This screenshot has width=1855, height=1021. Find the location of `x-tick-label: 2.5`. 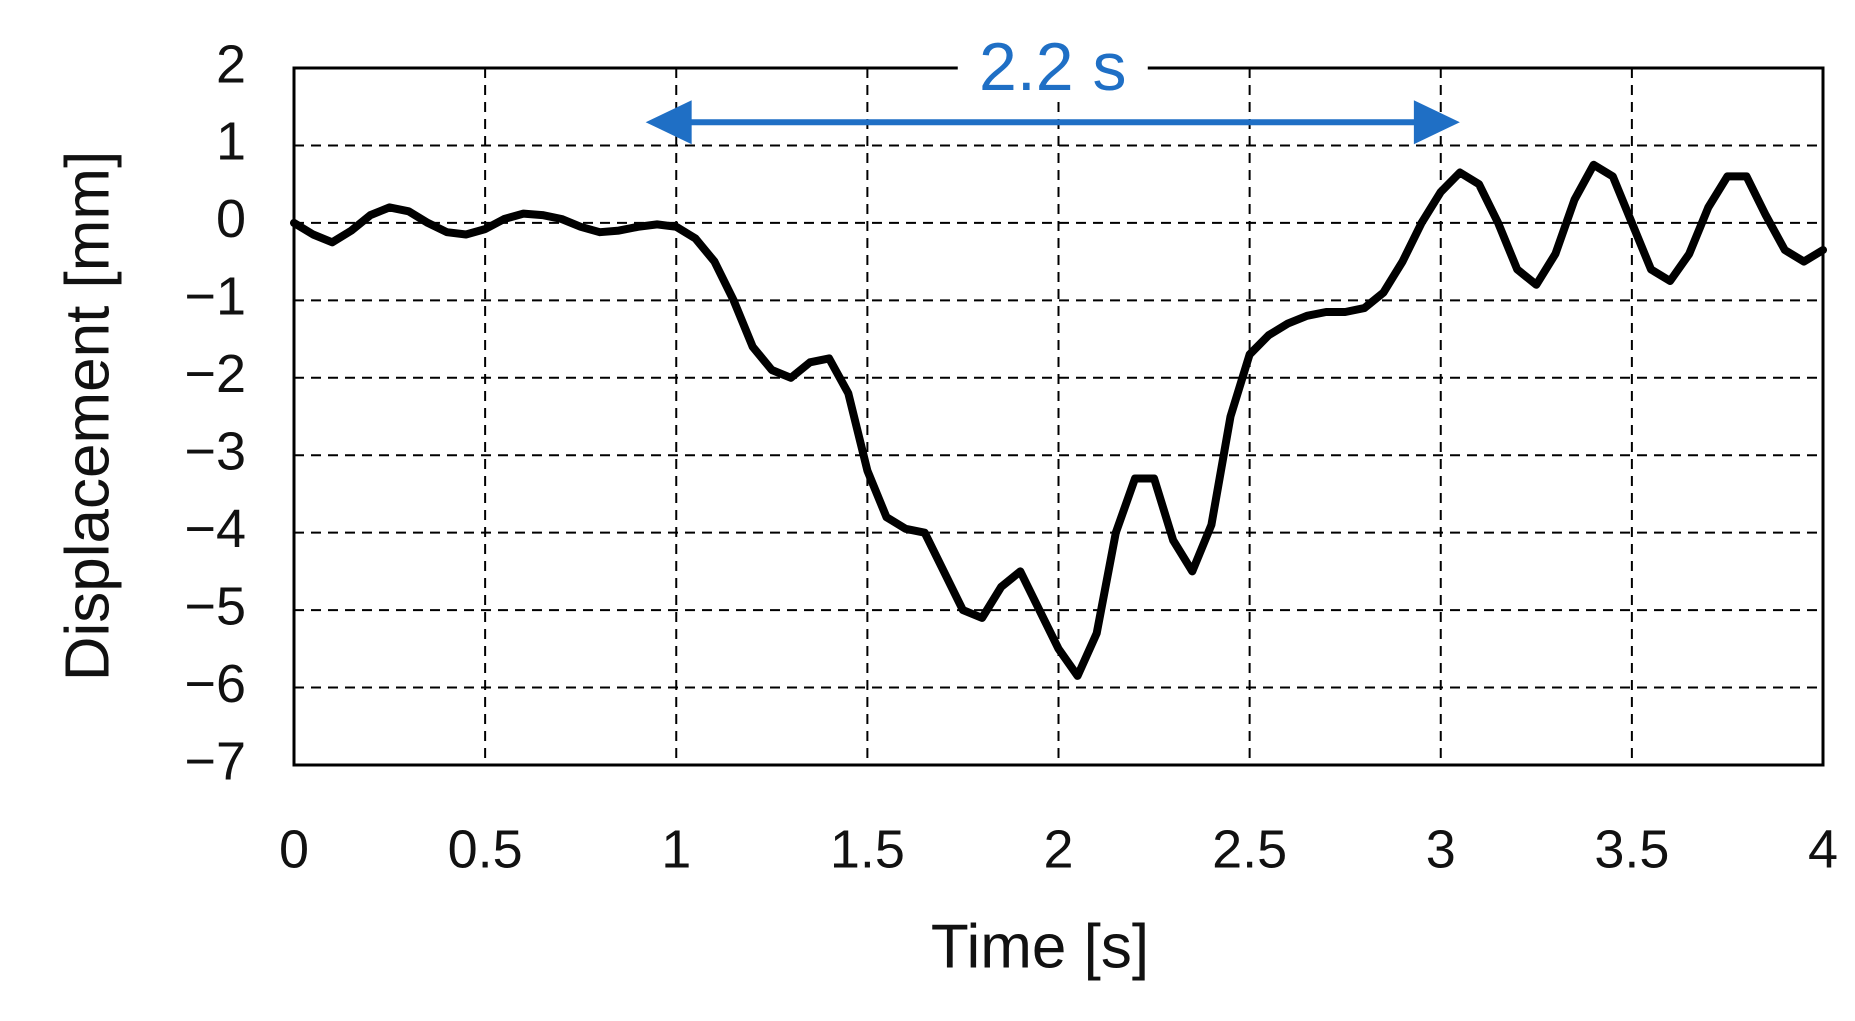

x-tick-label: 2.5 is located at coordinates (1249, 849).